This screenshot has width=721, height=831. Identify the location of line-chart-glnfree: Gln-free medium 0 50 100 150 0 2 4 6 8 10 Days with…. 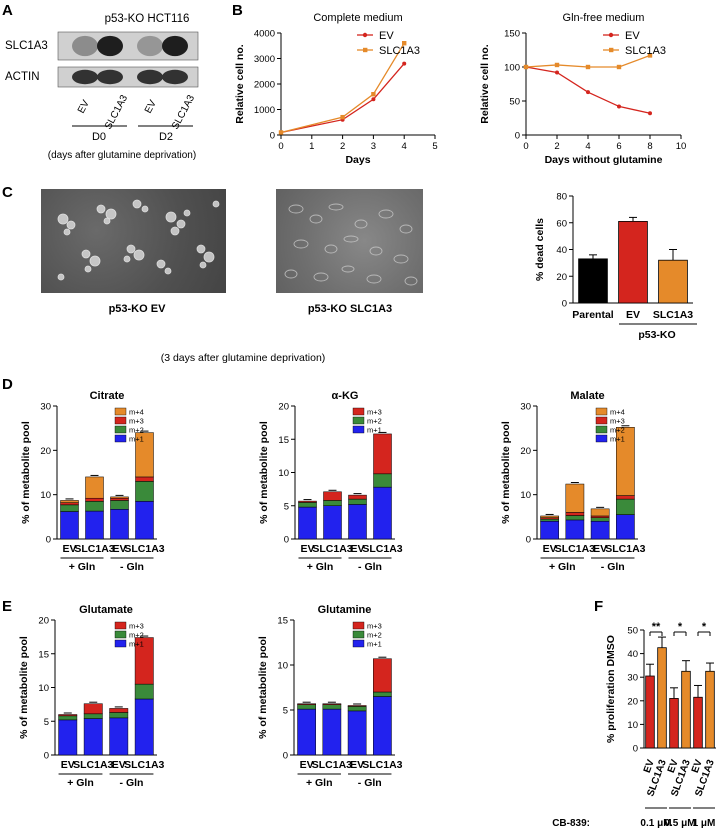
(582, 89).